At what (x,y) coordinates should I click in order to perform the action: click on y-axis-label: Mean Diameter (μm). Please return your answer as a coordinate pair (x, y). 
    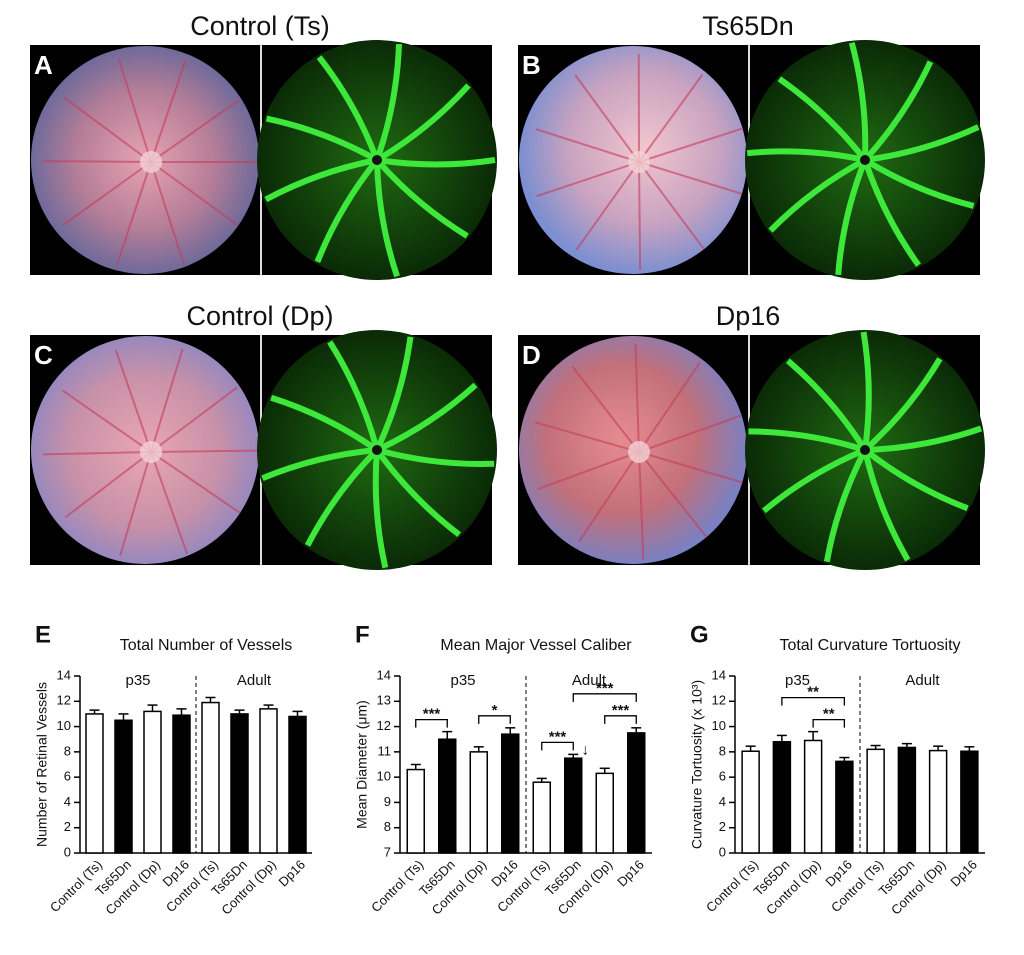
    Looking at the image, I should click on (362, 764).